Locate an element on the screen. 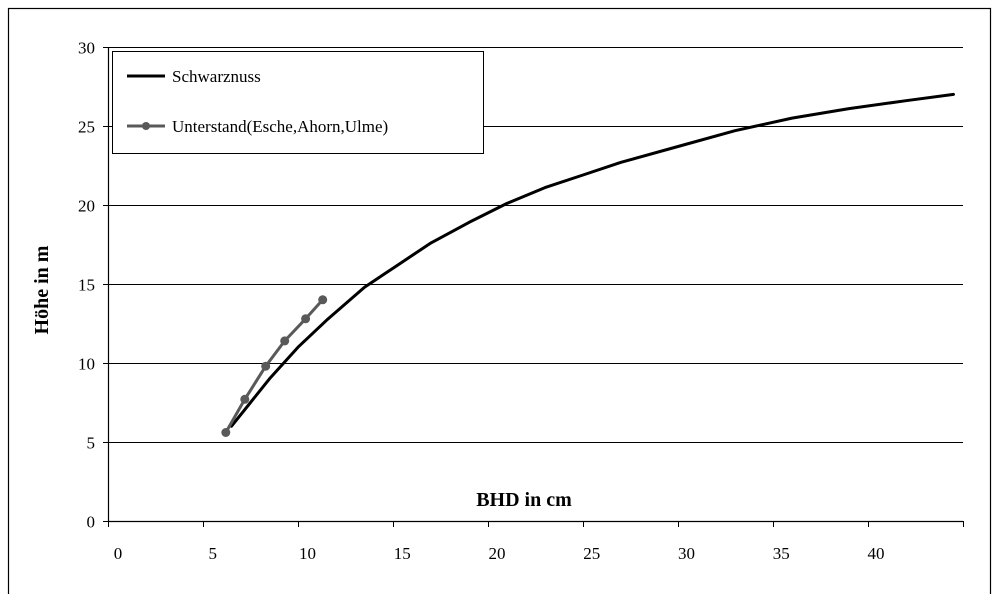  y-tick-label-0: 0 is located at coordinates (91, 522).